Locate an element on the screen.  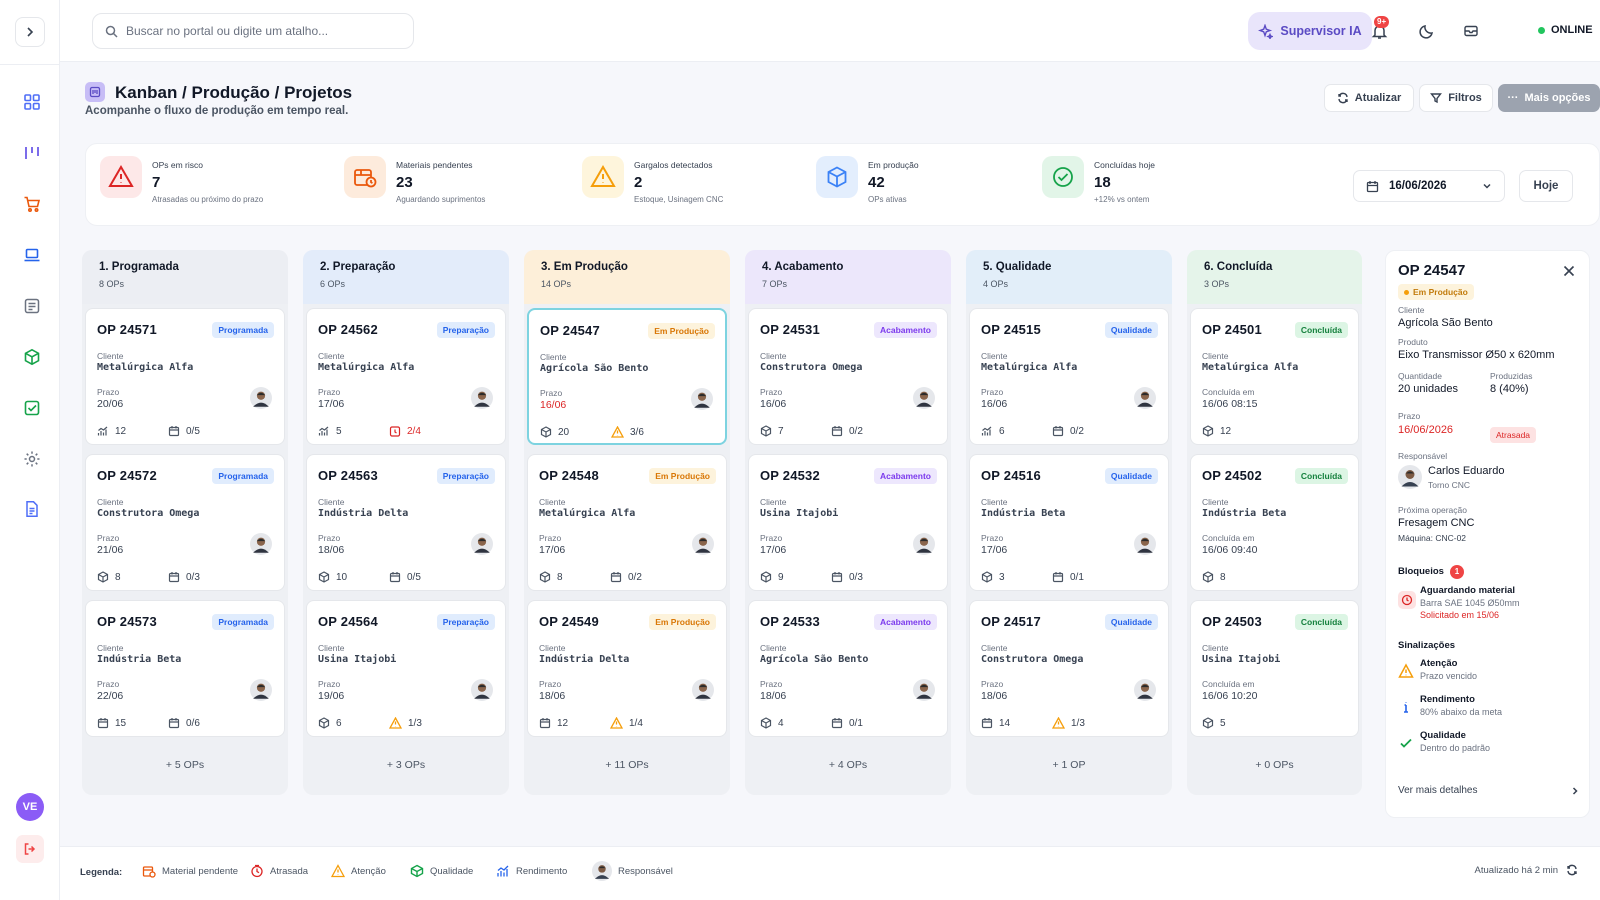
sidebar-item-products is located at coordinates (32, 357).